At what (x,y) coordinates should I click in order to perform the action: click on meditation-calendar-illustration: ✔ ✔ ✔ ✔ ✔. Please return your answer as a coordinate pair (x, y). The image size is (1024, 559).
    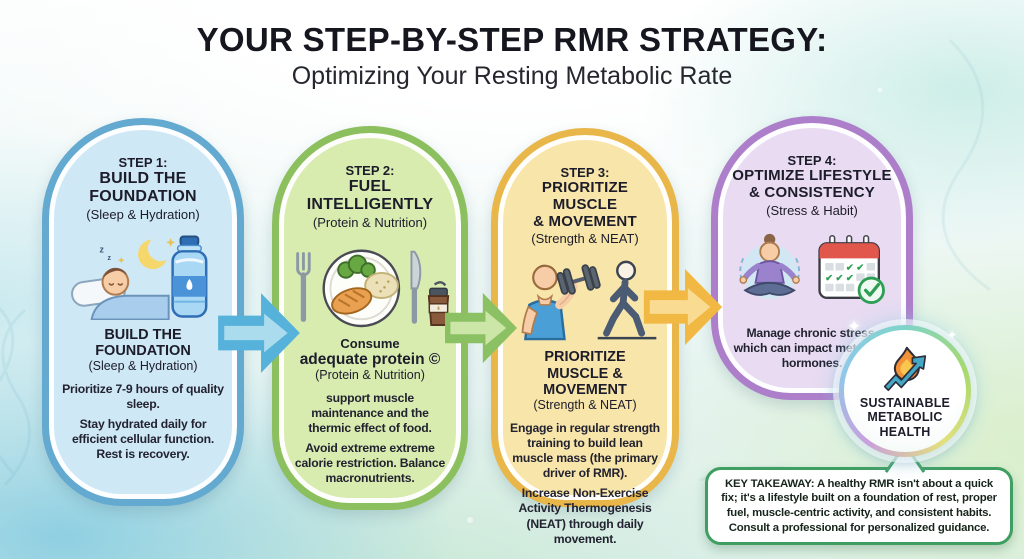
    Looking at the image, I should click on (812, 268).